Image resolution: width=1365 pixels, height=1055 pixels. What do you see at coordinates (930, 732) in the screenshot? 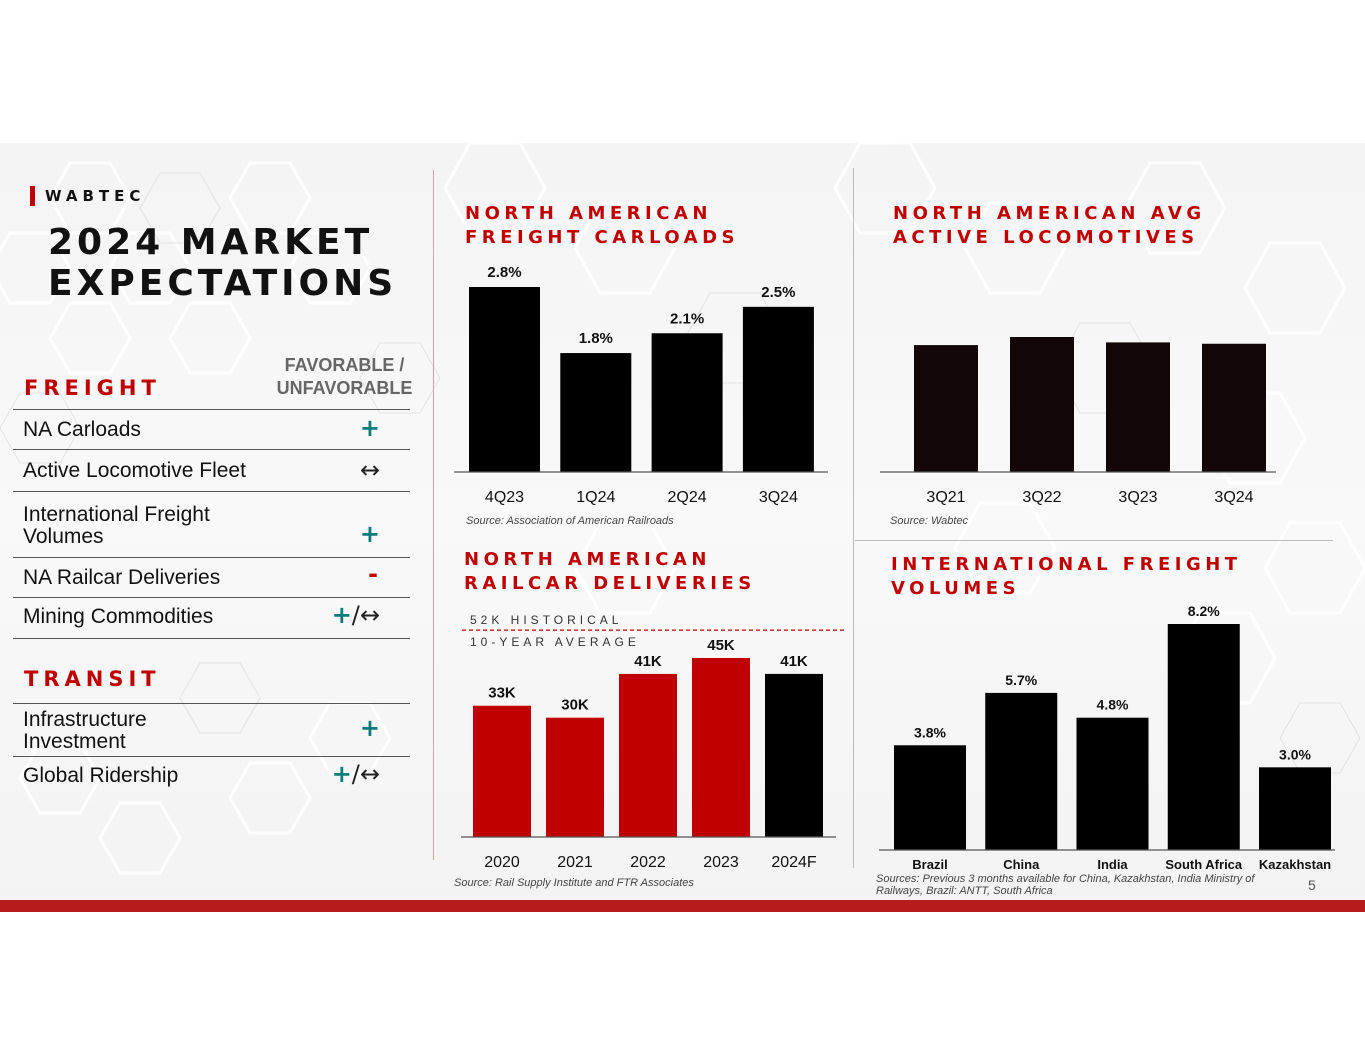
I see `international-data-label: 3.8%` at bounding box center [930, 732].